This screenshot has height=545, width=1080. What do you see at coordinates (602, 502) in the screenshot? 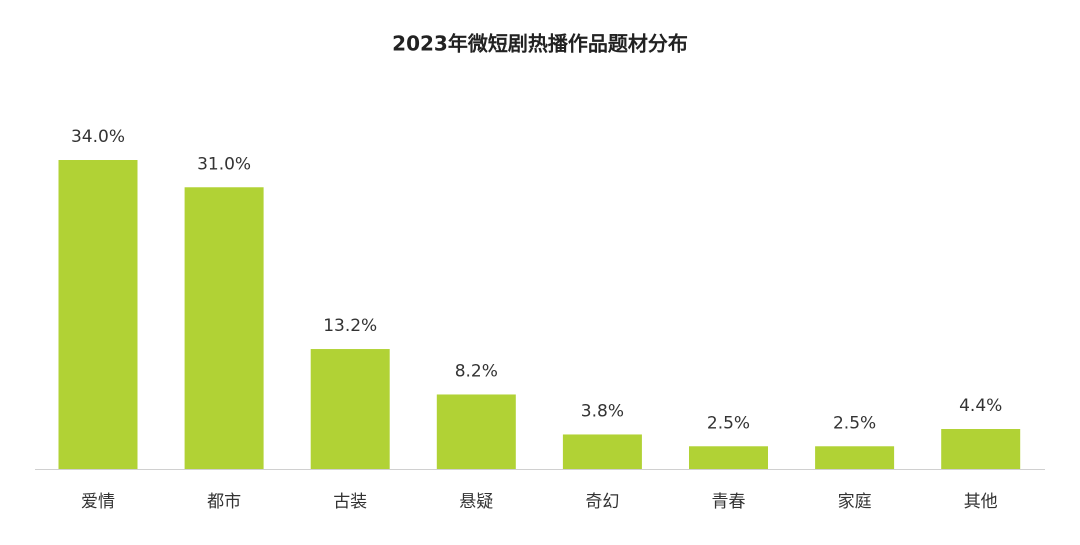
I see `x-tick-label: 奇幻` at bounding box center [602, 502].